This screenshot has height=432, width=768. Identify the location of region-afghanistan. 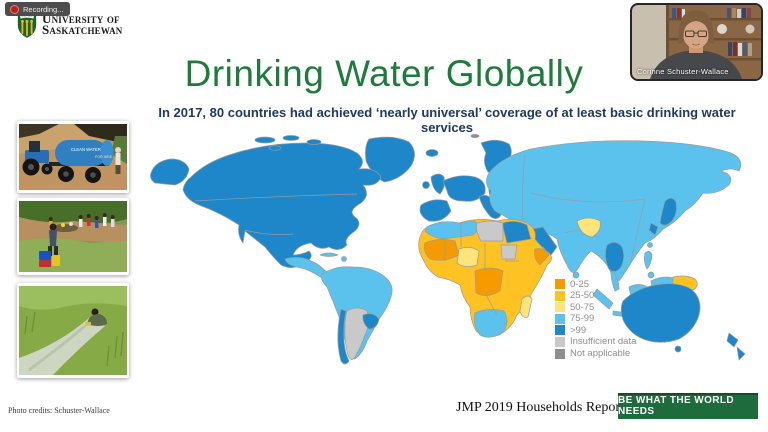
(588, 227).